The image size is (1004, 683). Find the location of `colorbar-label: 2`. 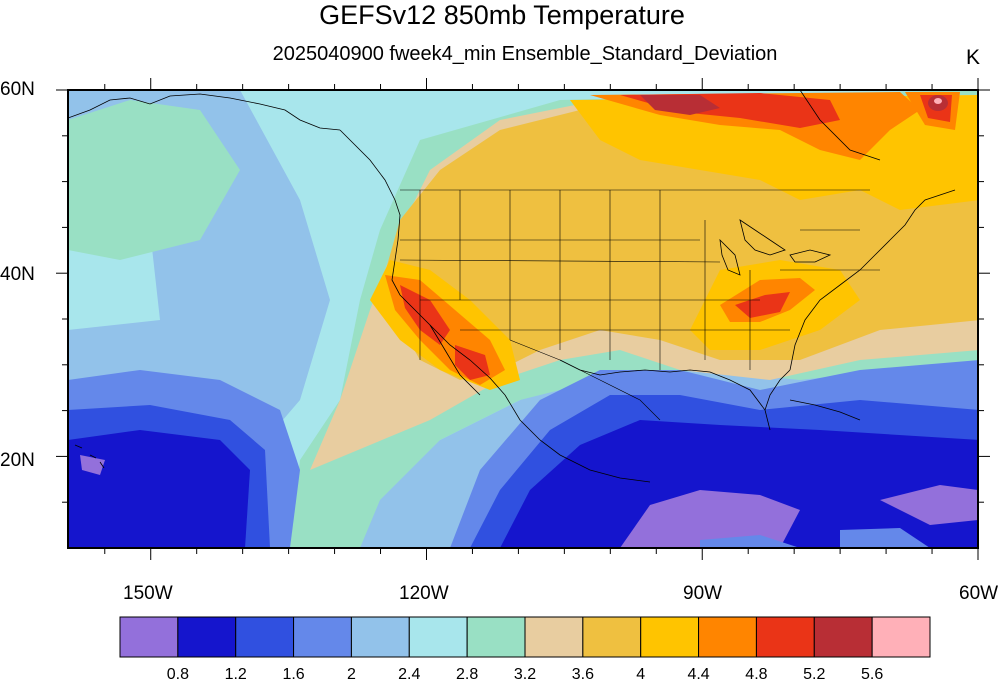

colorbar-label: 2 is located at coordinates (351, 674).